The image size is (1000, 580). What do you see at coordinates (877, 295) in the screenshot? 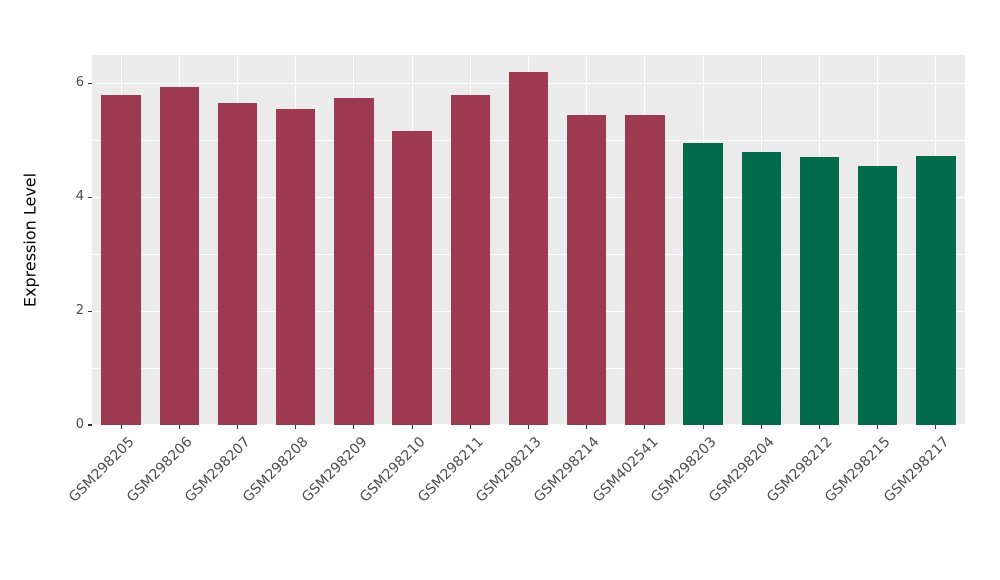
I see `bar-GSM298215` at bounding box center [877, 295].